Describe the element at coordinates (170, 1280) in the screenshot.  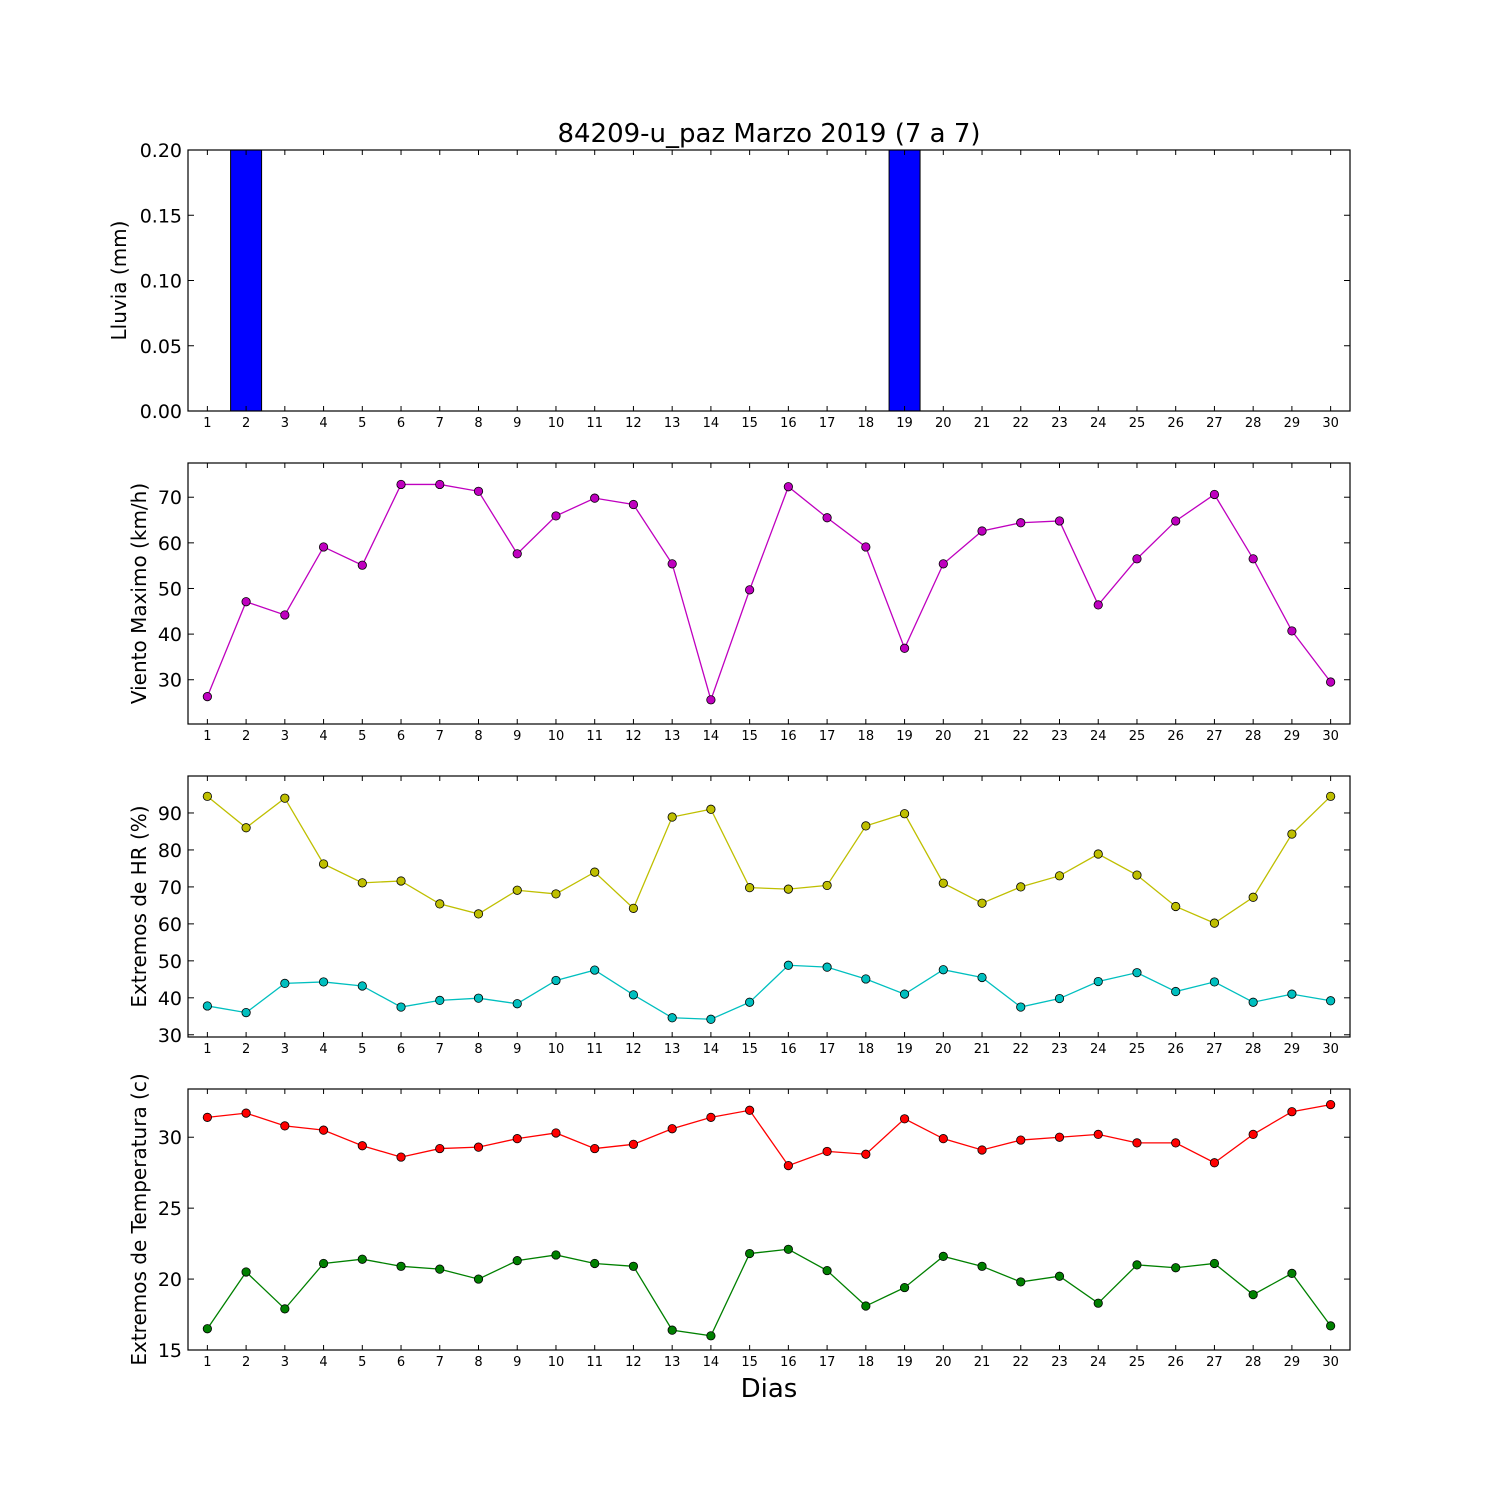
I see `panel-4-ytick-label-20: 20` at that location.